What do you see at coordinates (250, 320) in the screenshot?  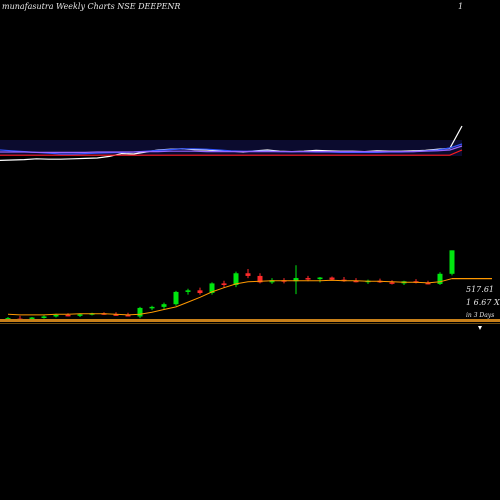 I see `volume-bar-band` at bounding box center [250, 320].